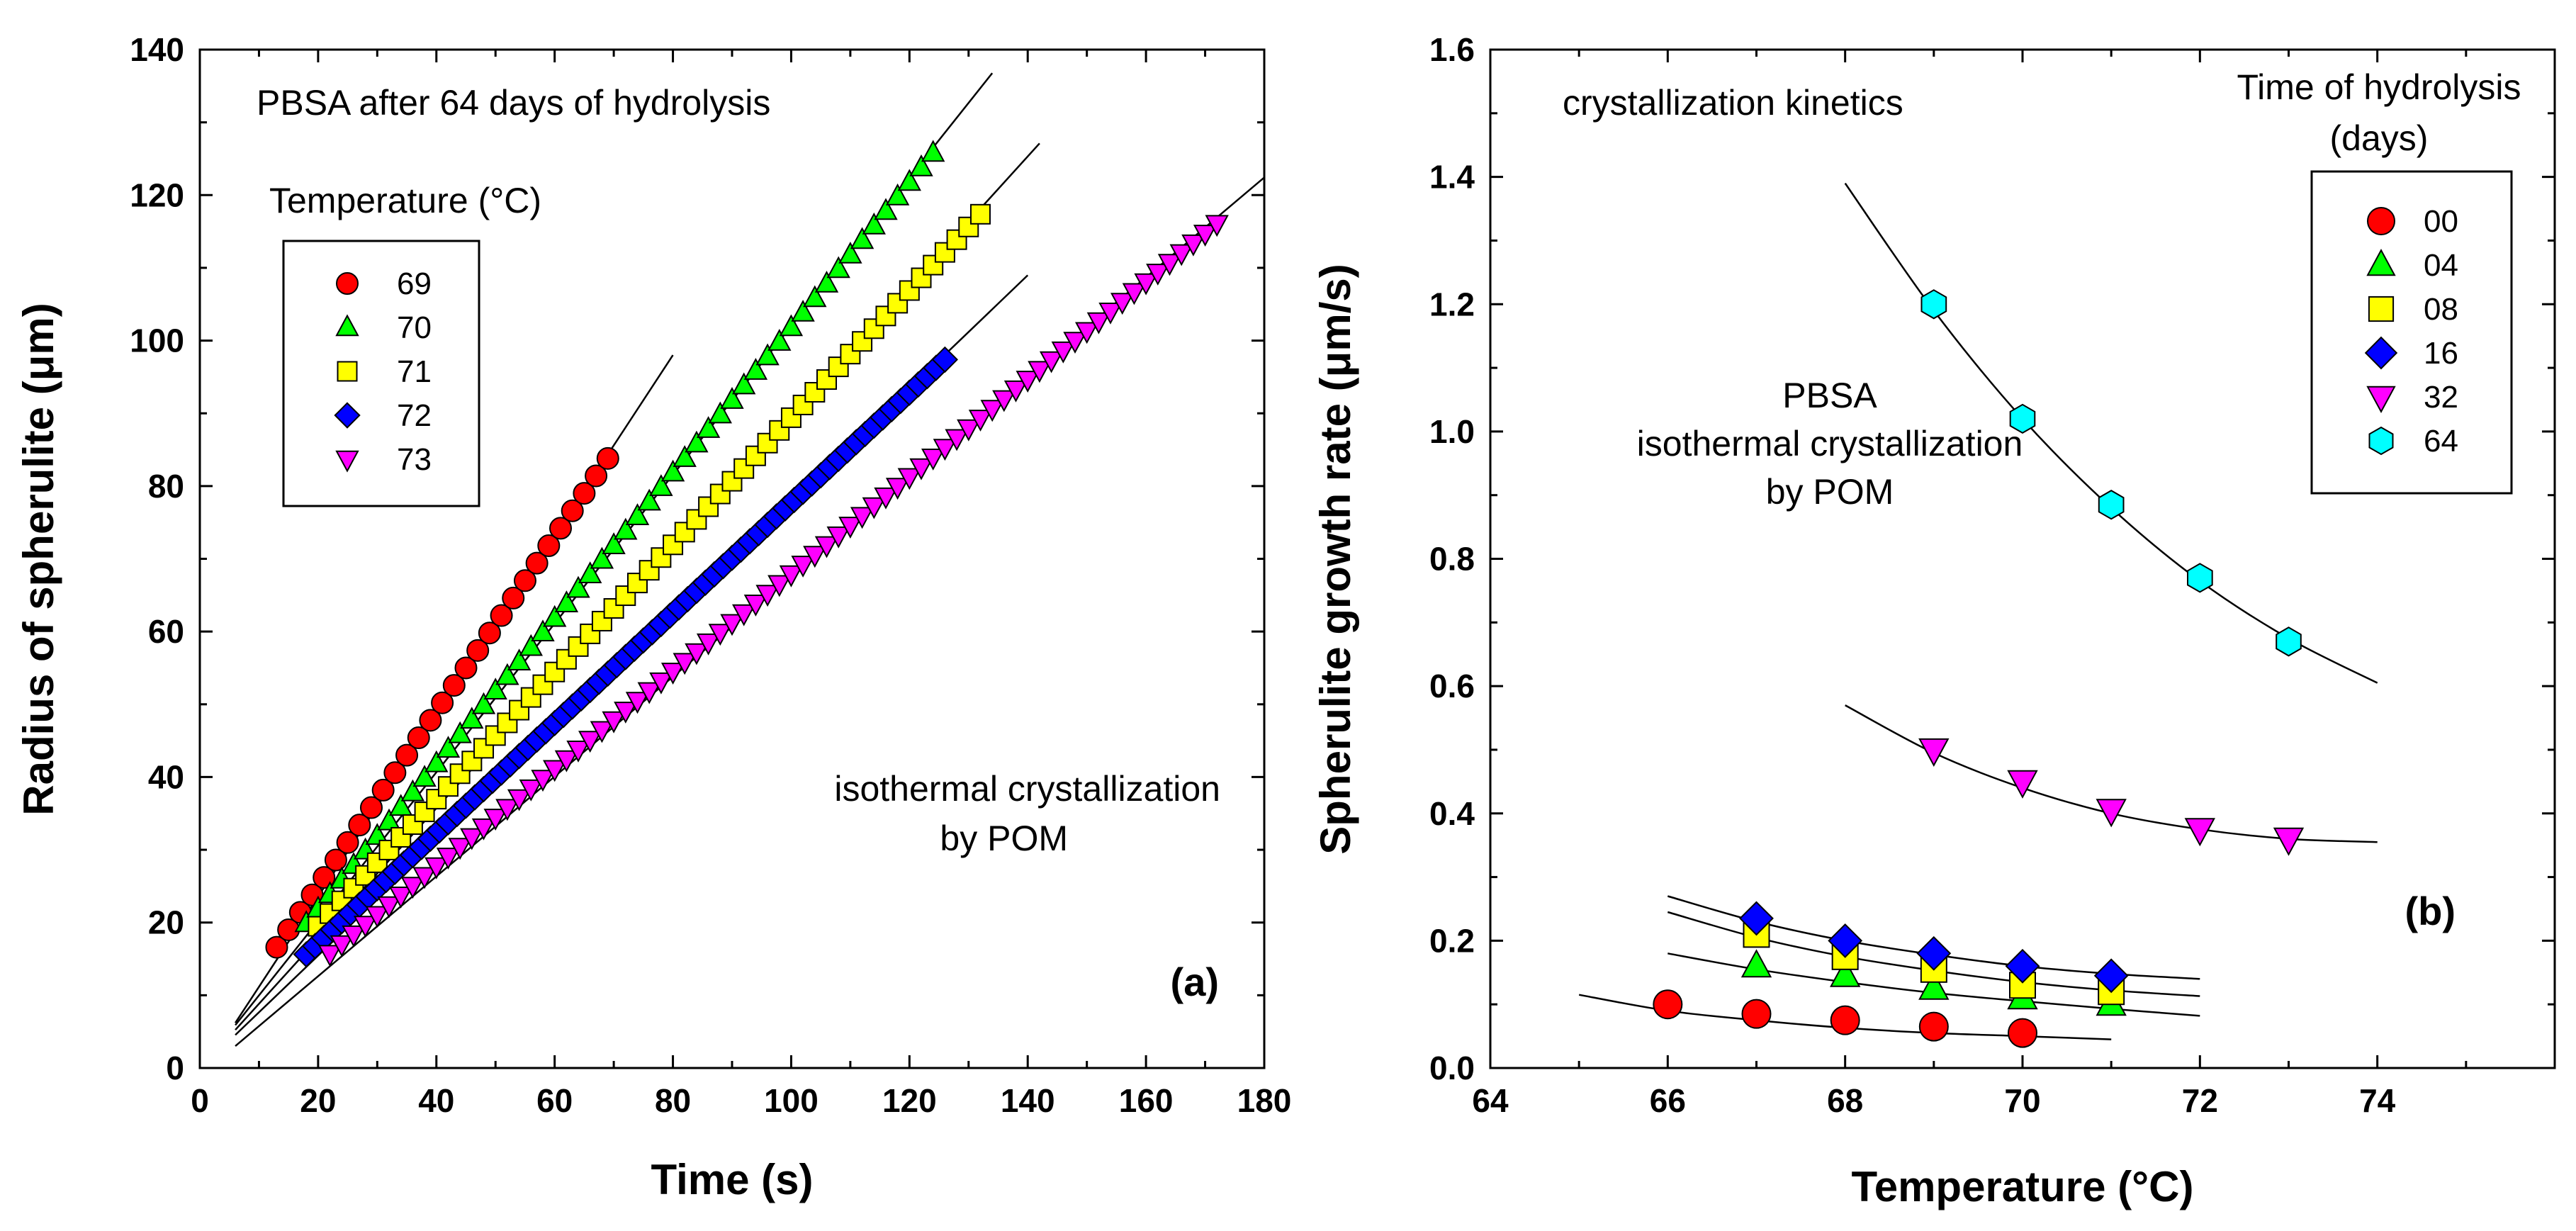 The width and height of the screenshot is (2576, 1231). Describe the element at coordinates (910, 1100) in the screenshot. I see `x-tick-label: 120` at that location.